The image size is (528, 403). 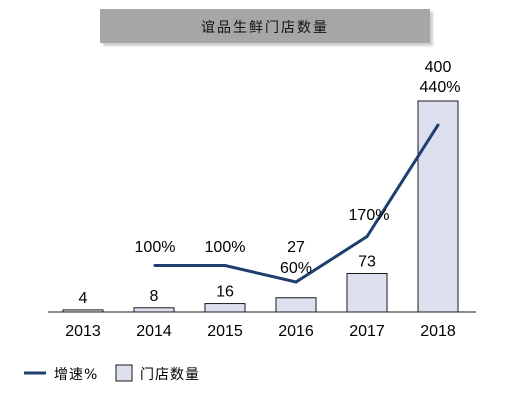 I want to click on growth-point-2018, so click(x=438, y=125).